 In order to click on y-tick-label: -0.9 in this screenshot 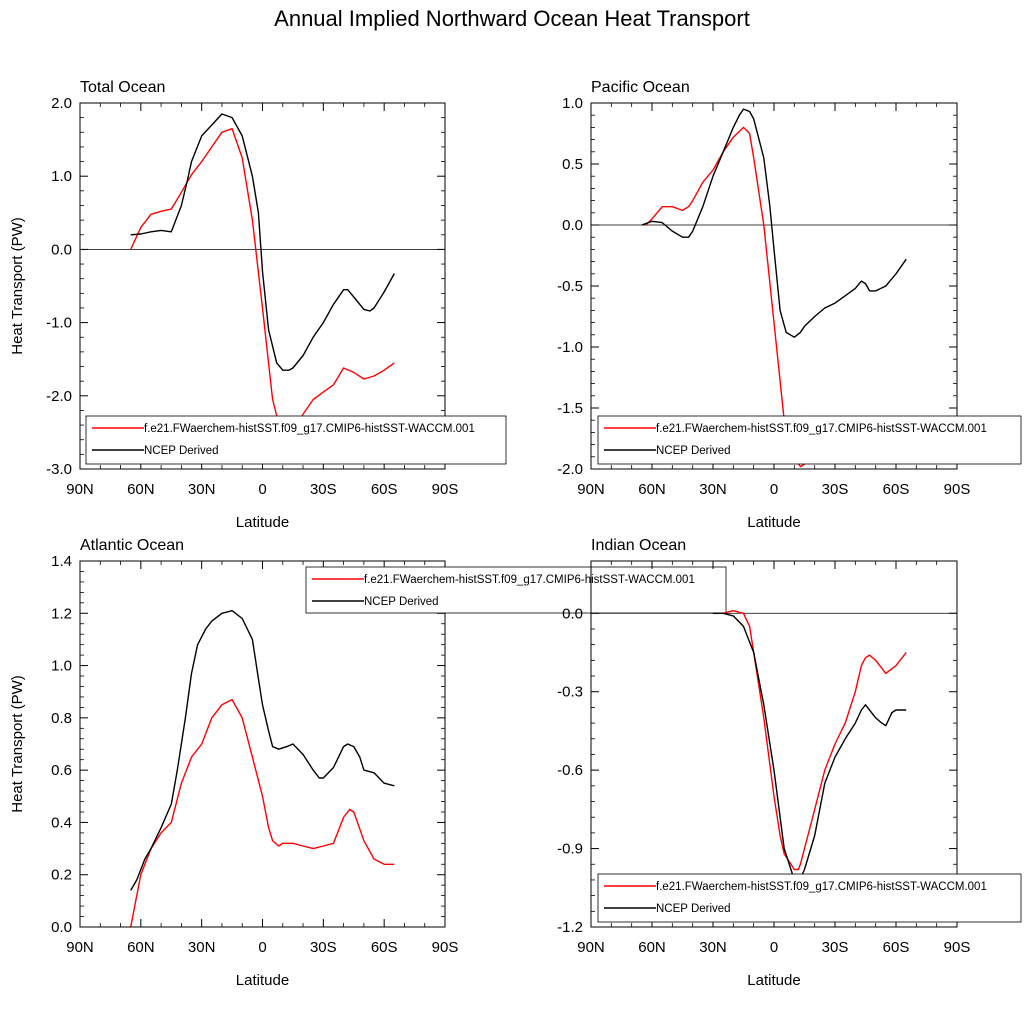, I will do `click(570, 849)`.